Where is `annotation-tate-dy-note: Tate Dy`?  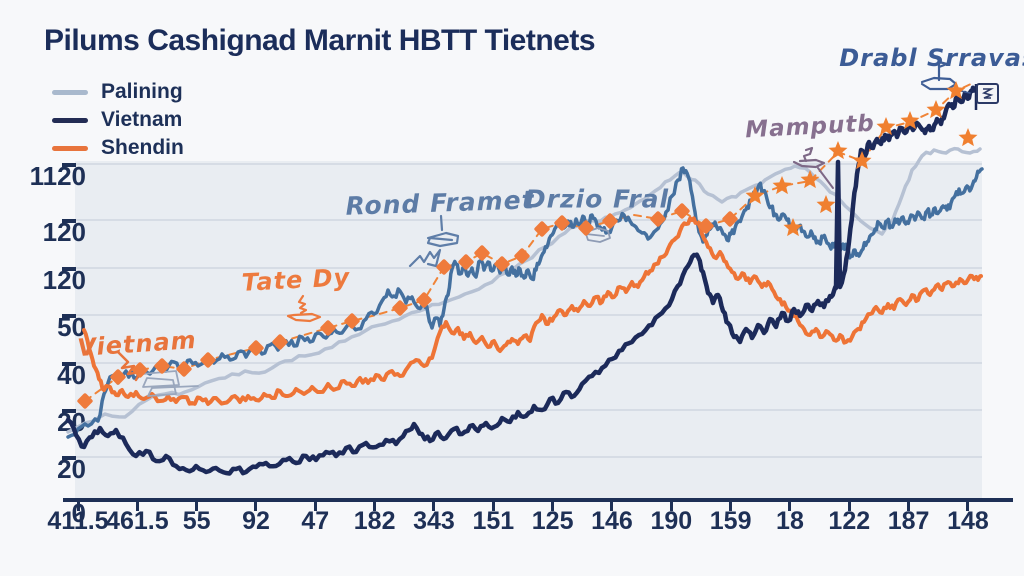 annotation-tate-dy-note: Tate Dy is located at coordinates (296, 280).